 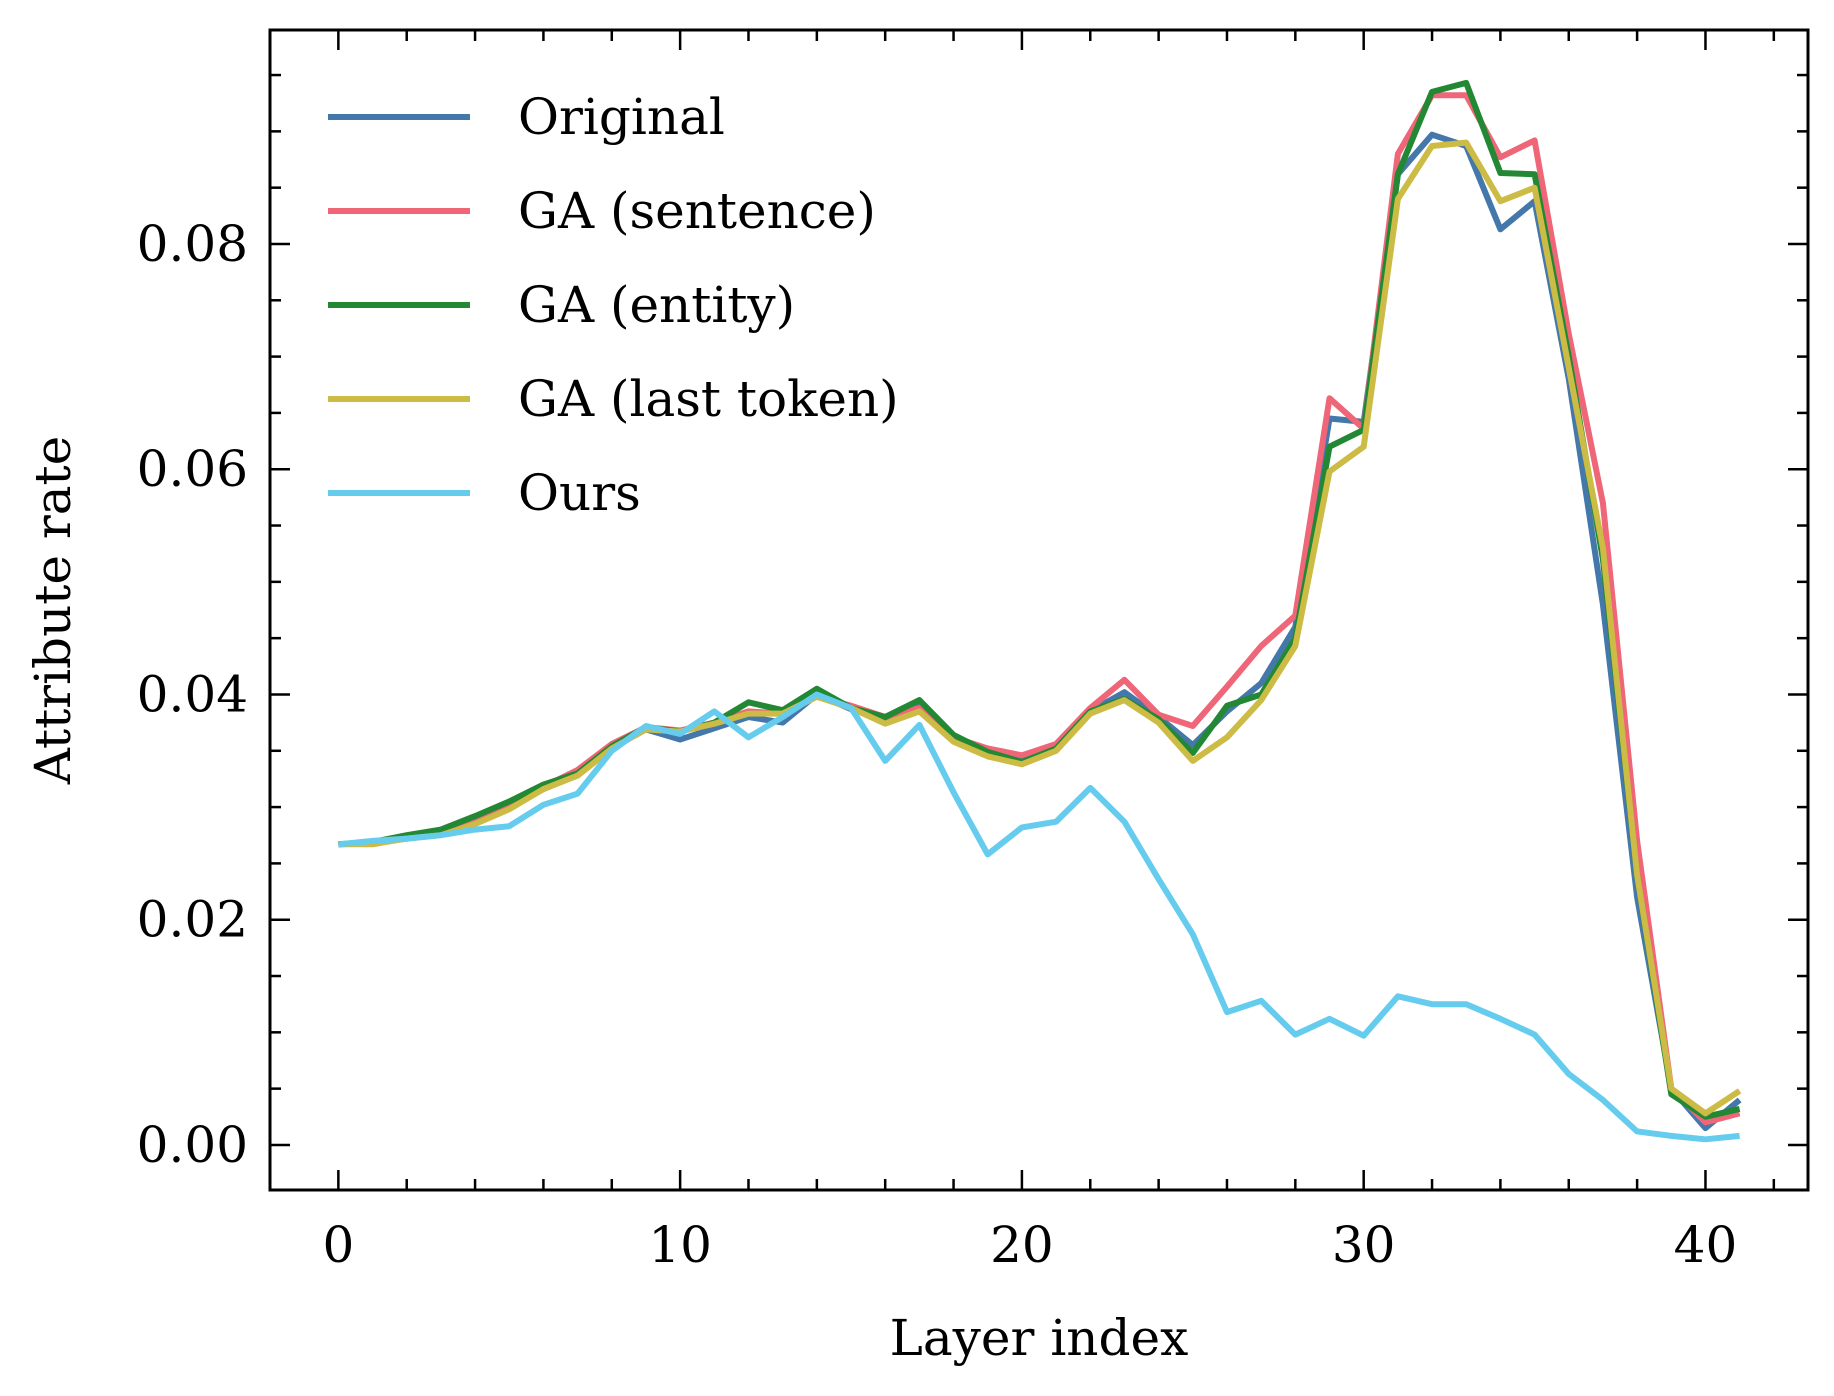 What do you see at coordinates (338, 1245) in the screenshot?
I see `x-tick-label: 0` at bounding box center [338, 1245].